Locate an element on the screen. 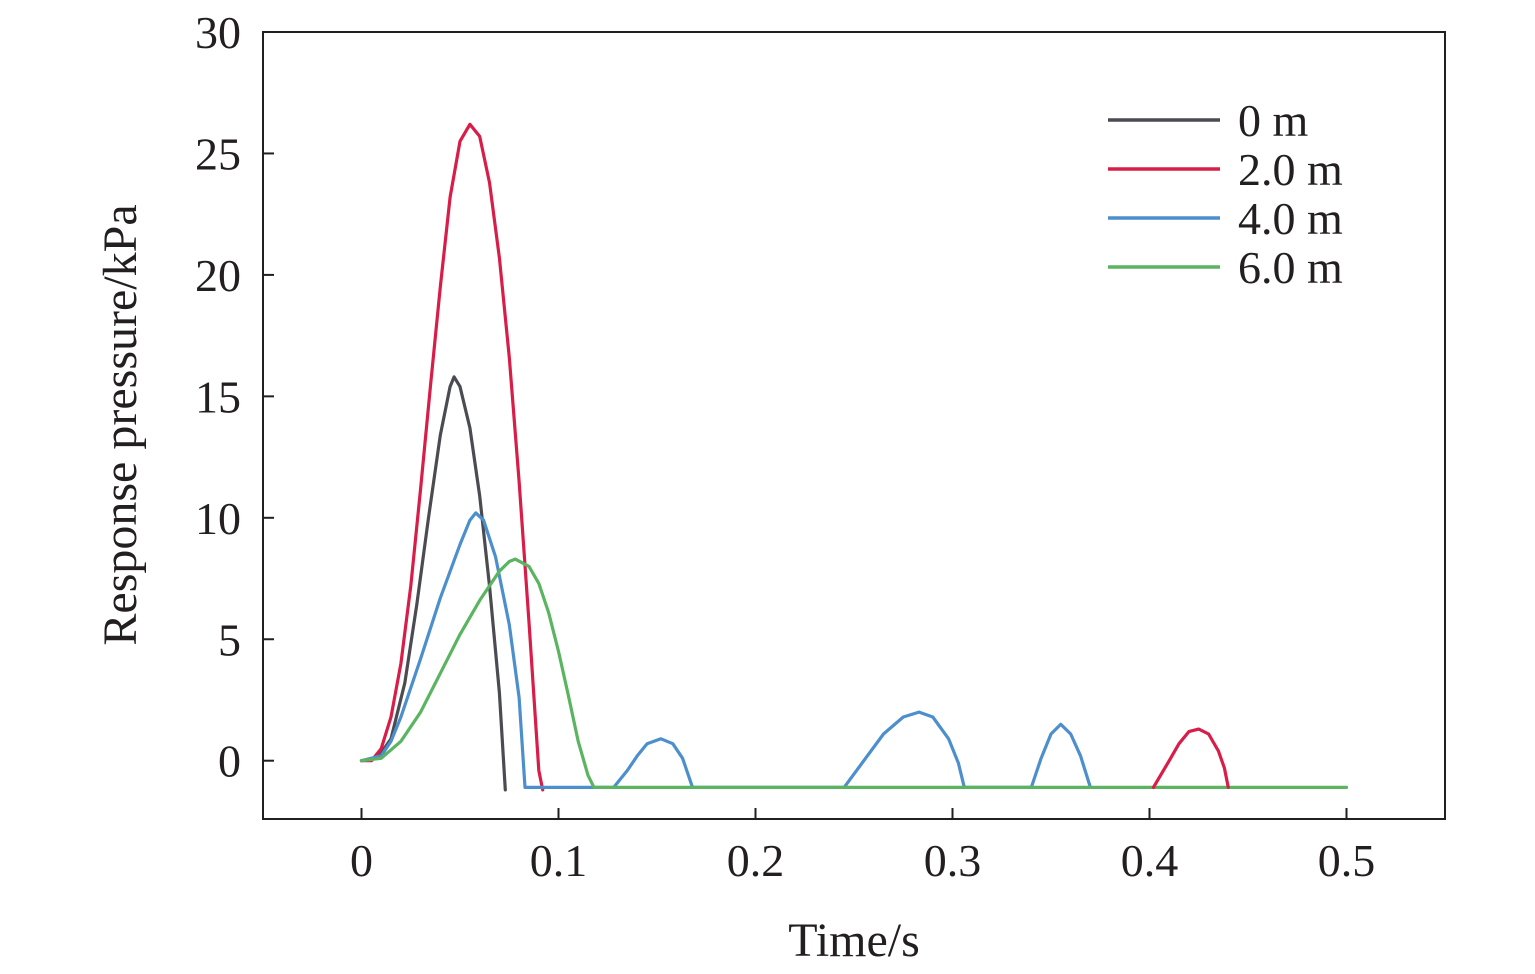 The image size is (1535, 974). legend-label: 6.0 m is located at coordinates (1290, 267).